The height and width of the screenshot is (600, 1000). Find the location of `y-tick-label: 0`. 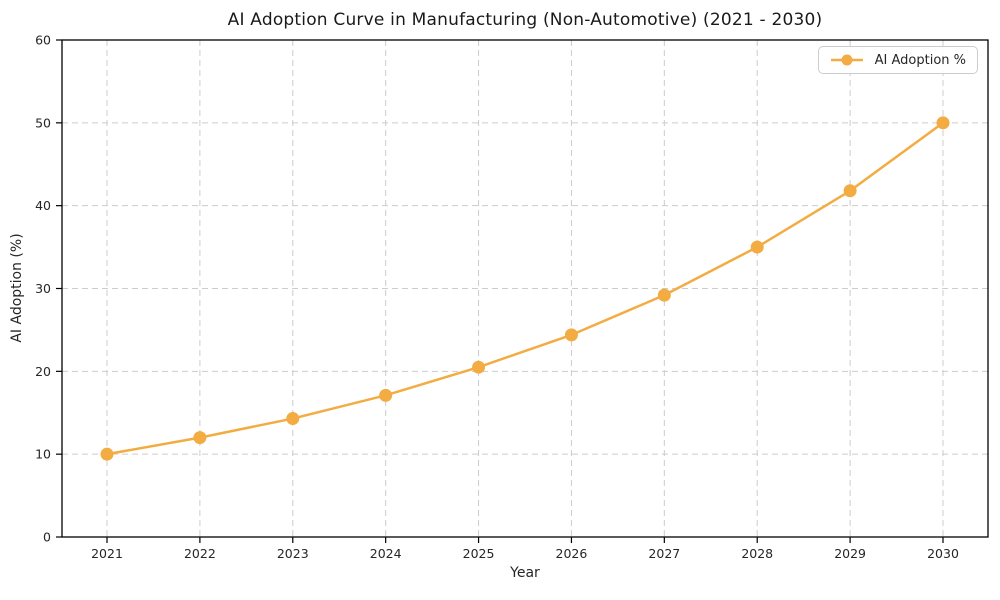

y-tick-label: 0 is located at coordinates (47, 537).